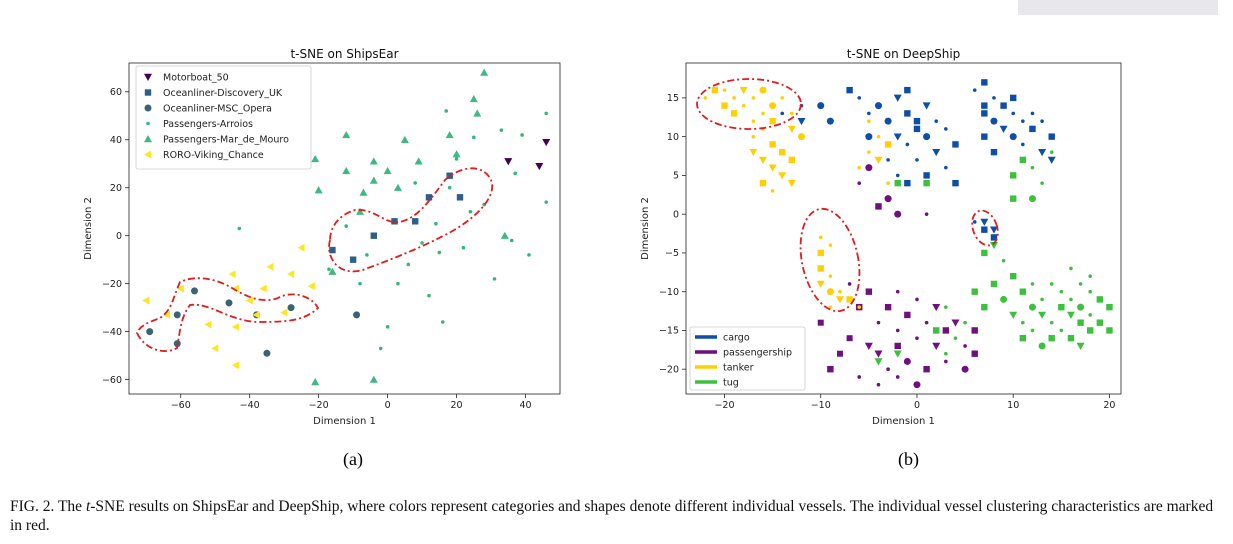  Describe the element at coordinates (353, 459) in the screenshot. I see `panel-label-a: (a)` at that location.